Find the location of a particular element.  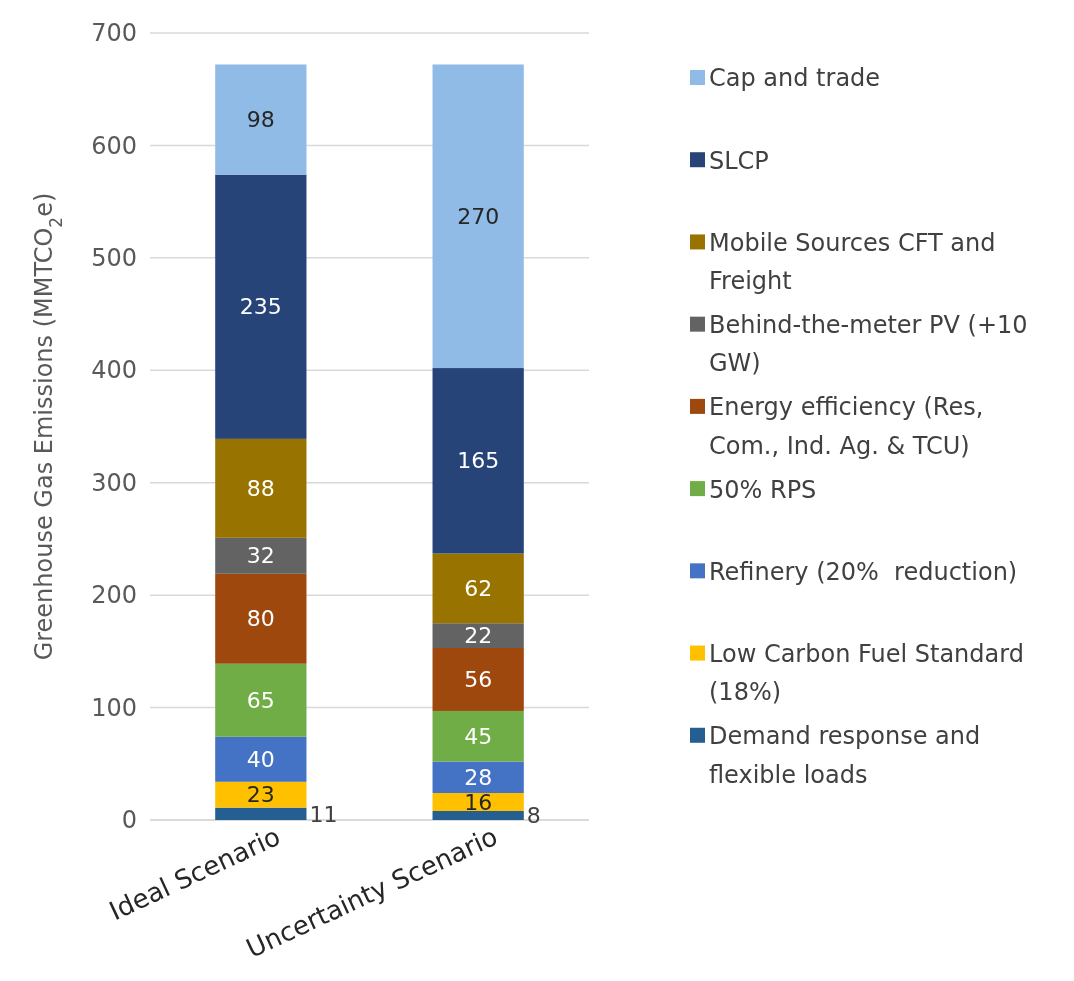

legend-label: Behind-the-meter PV (+10 GW) is located at coordinates (868, 344).